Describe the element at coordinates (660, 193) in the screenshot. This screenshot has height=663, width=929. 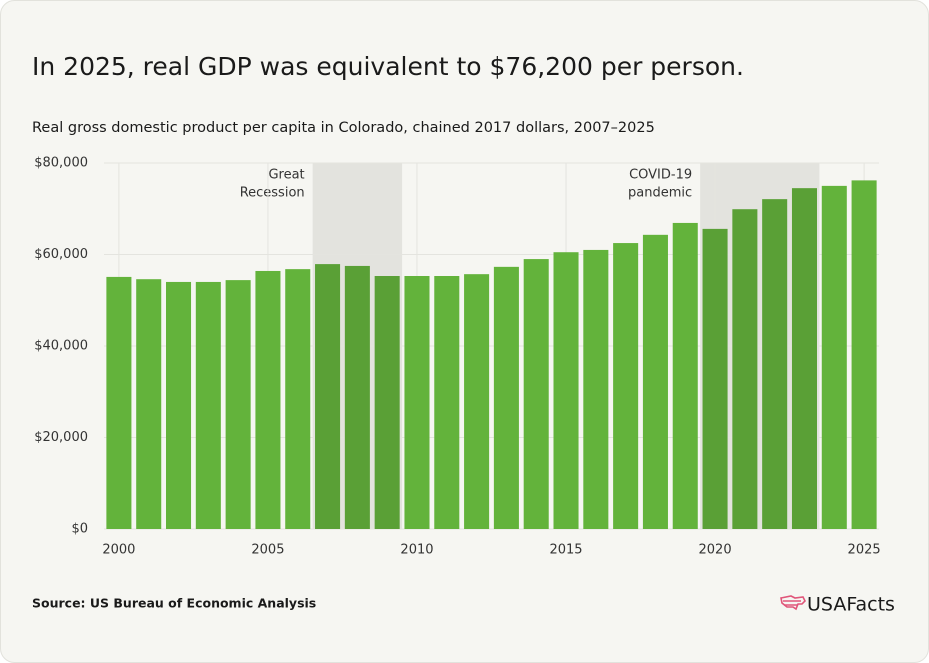
I see `range-label: pandemic` at that location.